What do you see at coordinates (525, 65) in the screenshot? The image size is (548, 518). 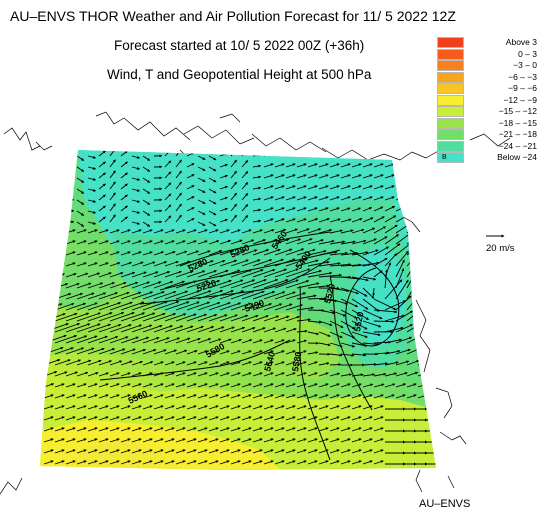 I see `legend-label: −3 – 0` at bounding box center [525, 65].